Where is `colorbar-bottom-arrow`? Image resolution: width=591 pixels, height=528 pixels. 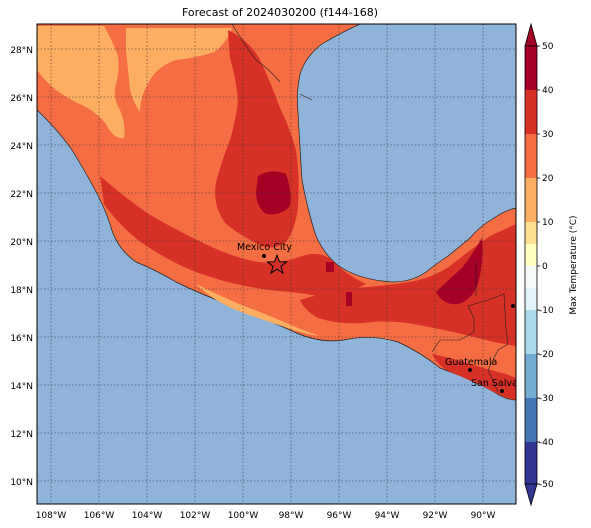
colorbar-bottom-arrow is located at coordinates (531, 495).